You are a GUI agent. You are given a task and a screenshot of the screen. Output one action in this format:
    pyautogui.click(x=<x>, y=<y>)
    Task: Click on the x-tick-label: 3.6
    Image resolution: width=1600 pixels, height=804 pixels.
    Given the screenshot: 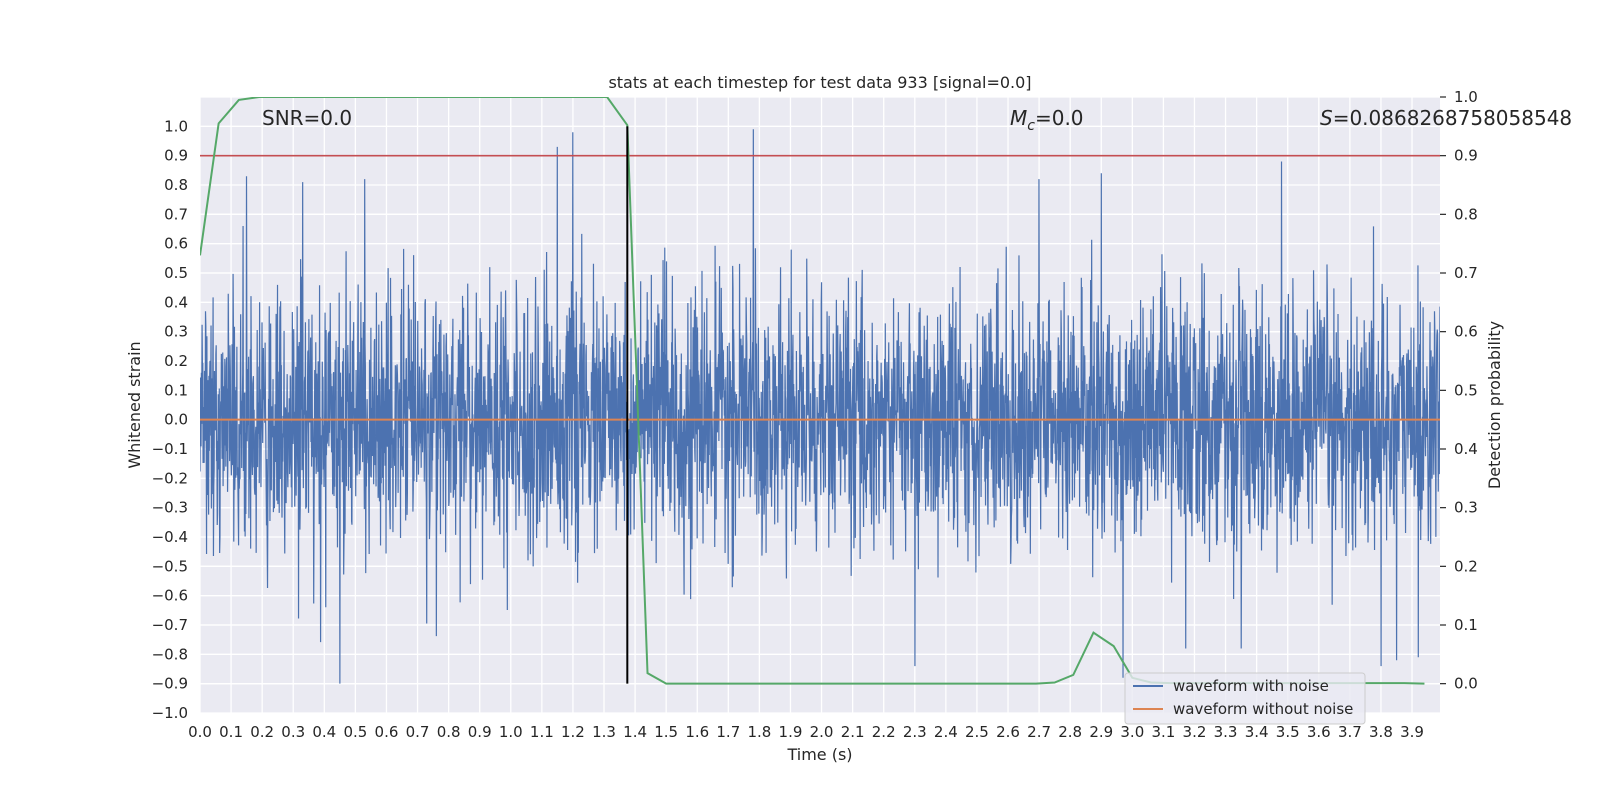 What is the action you would take?
    pyautogui.click(x=1319, y=732)
    